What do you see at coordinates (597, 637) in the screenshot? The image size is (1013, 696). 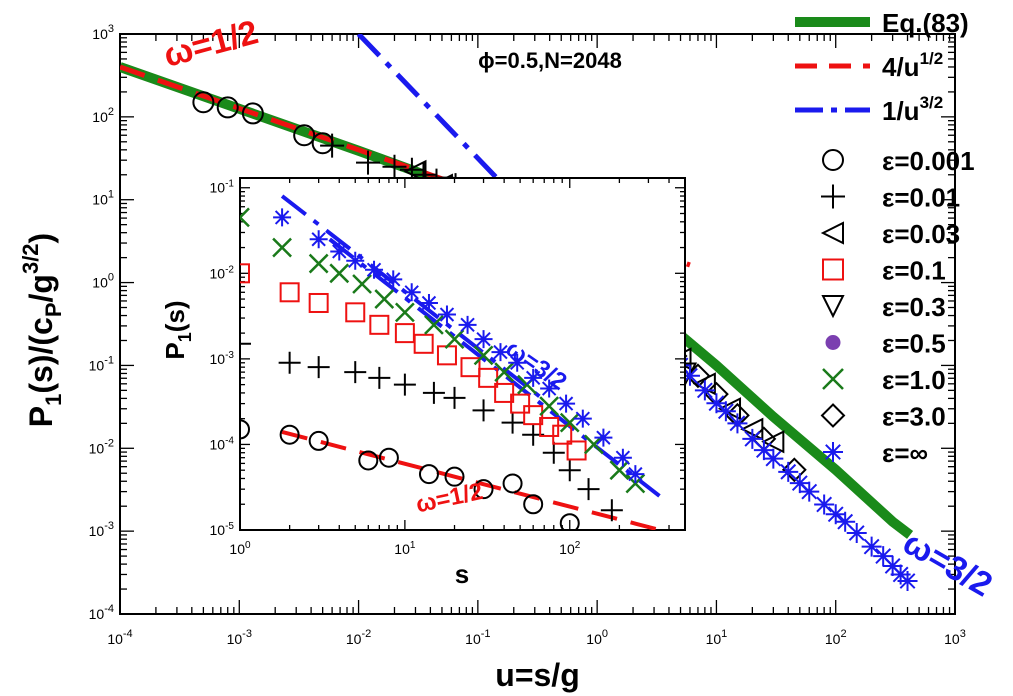 I see `main-x-tick-label: 10⁰` at bounding box center [597, 637].